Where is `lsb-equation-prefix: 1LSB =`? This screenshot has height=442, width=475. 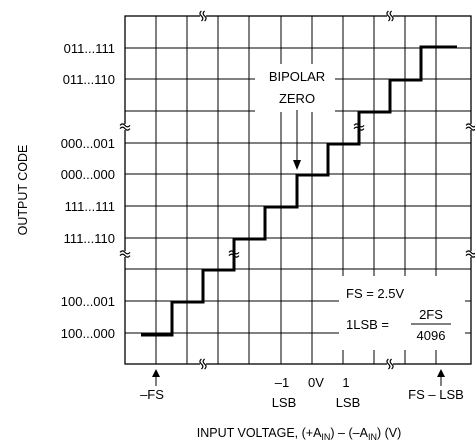 lsb-equation-prefix: 1LSB = is located at coordinates (367, 324).